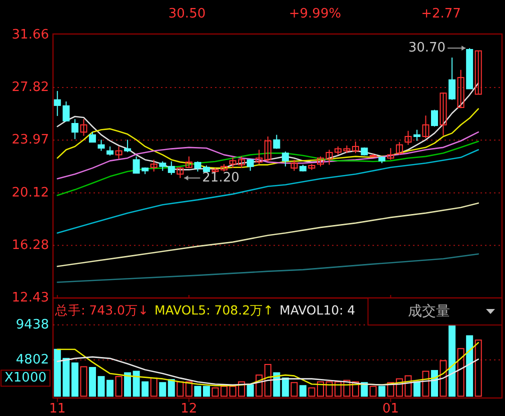 The width and height of the screenshot is (505, 416). What do you see at coordinates (32, 360) in the screenshot?
I see `y-tick-label: 4802` at bounding box center [32, 360].